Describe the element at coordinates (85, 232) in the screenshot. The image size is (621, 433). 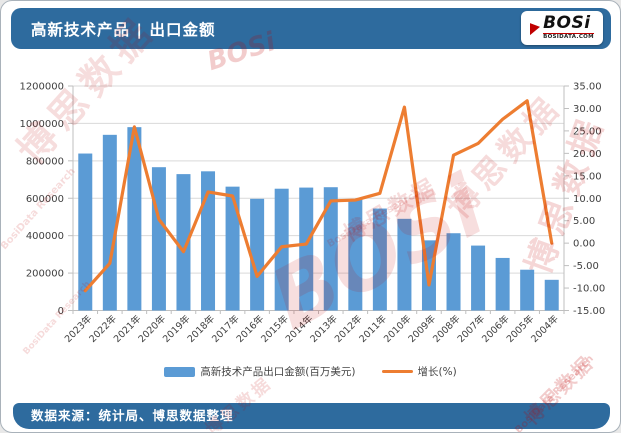
I see `bar-2023年` at that location.